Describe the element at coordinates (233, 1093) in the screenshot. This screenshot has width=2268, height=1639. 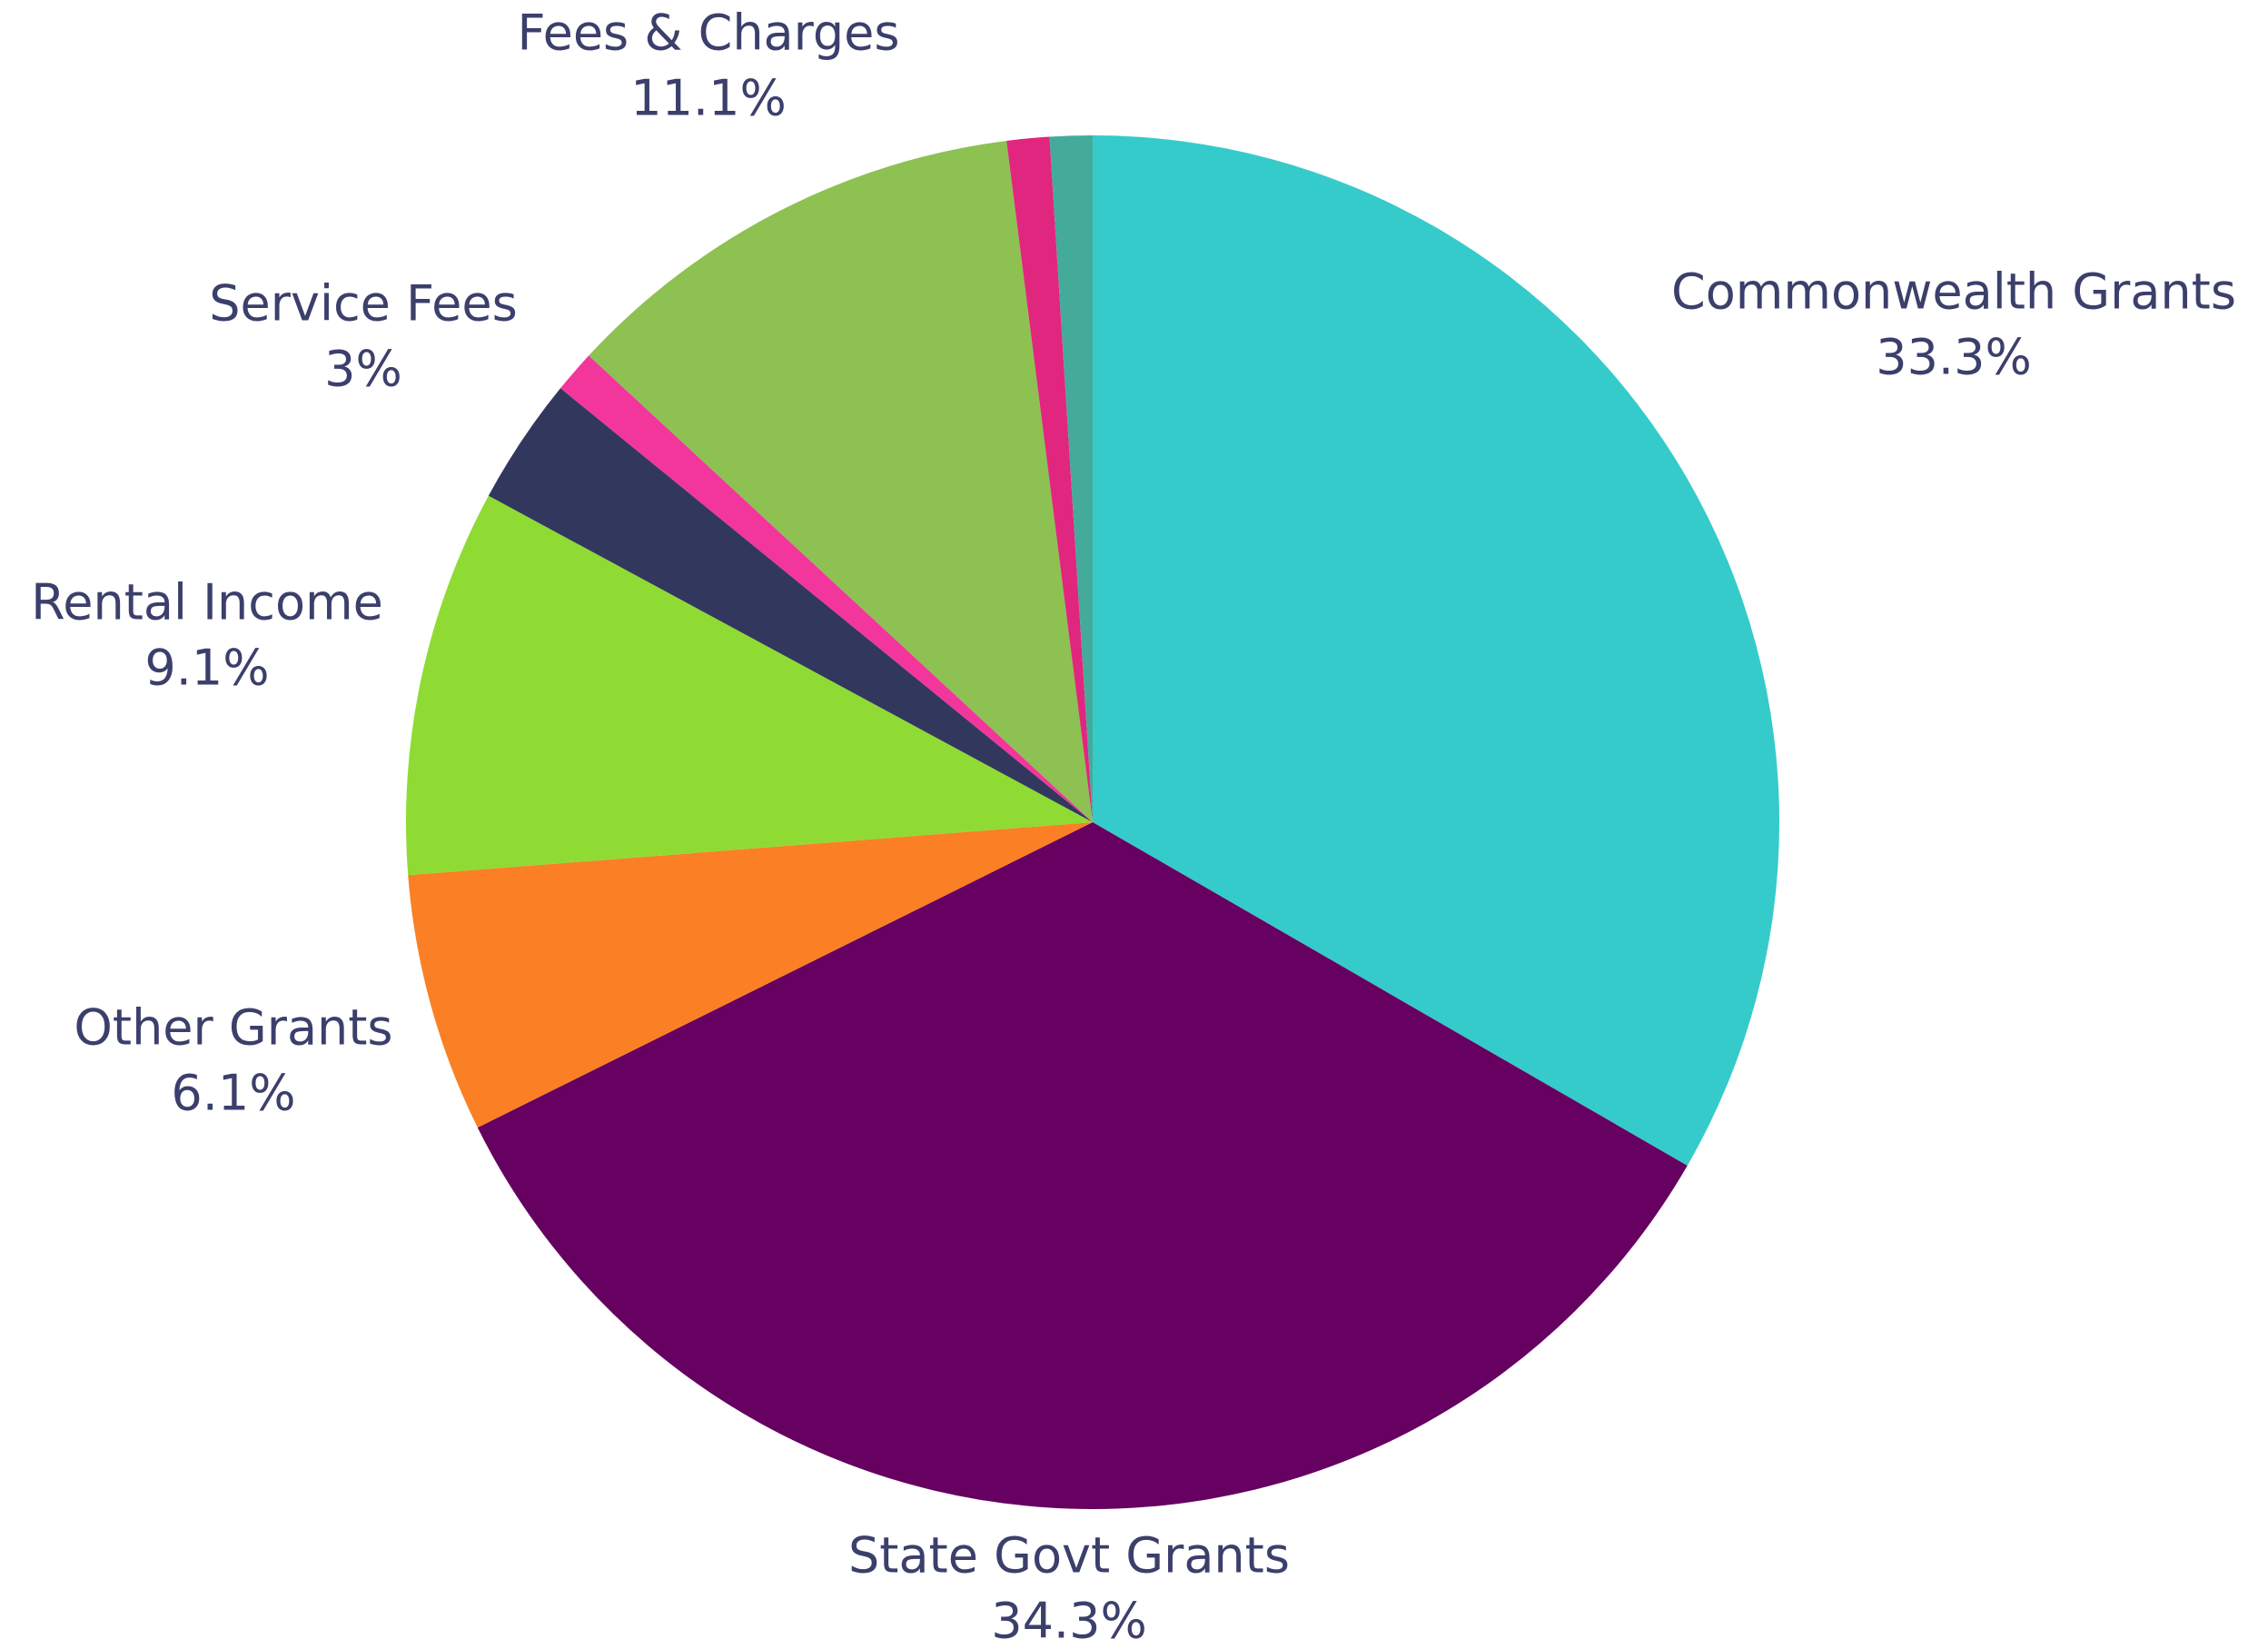
I see `slice-value-label: 6.1%` at that location.